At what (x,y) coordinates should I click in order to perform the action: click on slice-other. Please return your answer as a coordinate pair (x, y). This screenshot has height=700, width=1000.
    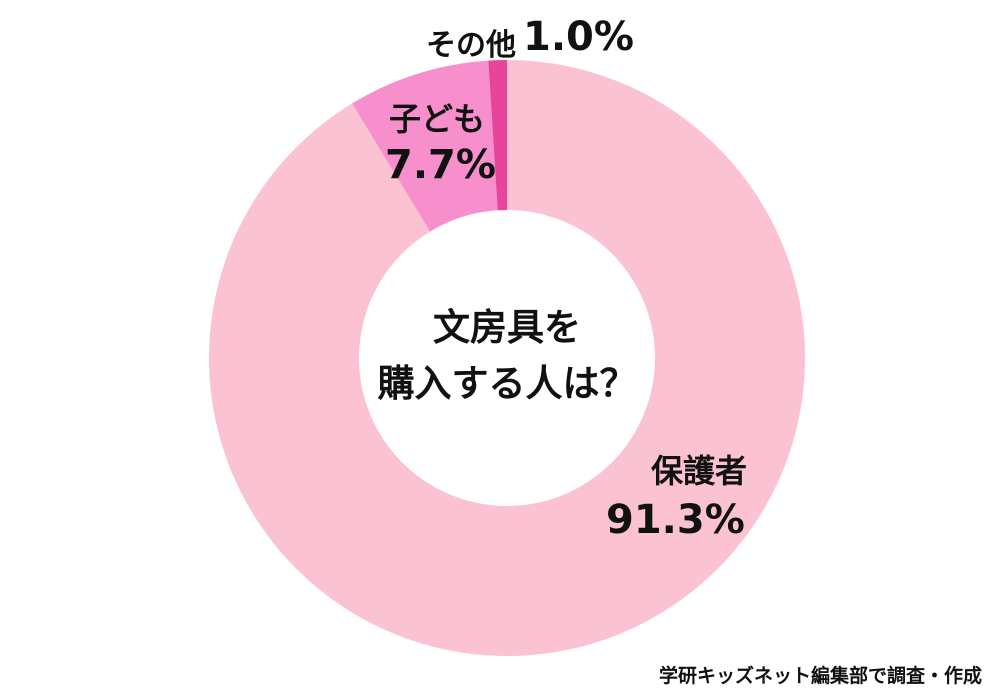
    Looking at the image, I should click on (497, 135).